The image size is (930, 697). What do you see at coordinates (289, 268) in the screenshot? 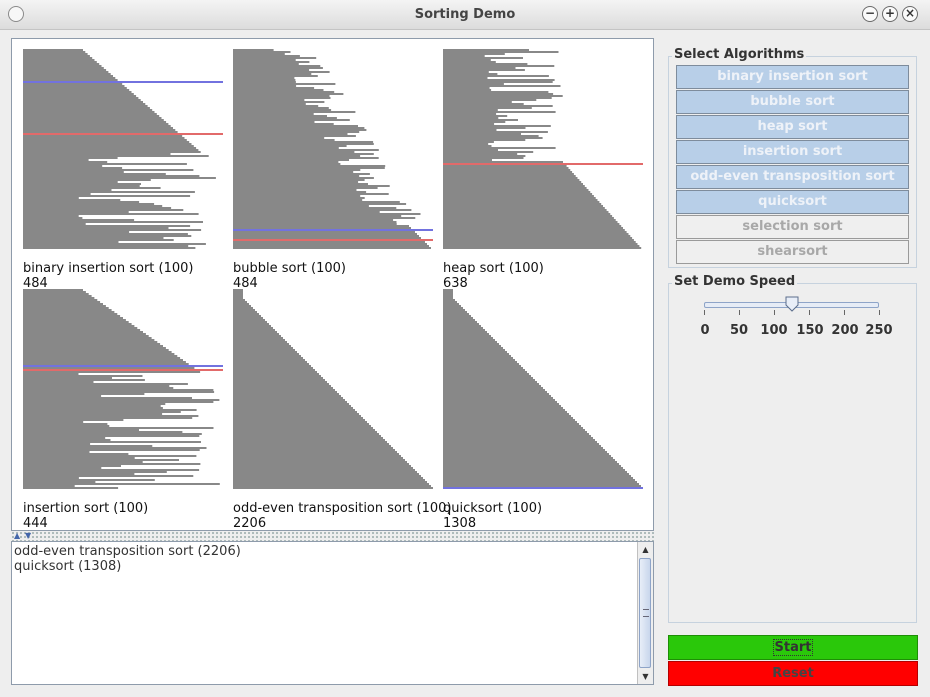
I see `algorithm-name: bubble sort (100)` at bounding box center [289, 268].